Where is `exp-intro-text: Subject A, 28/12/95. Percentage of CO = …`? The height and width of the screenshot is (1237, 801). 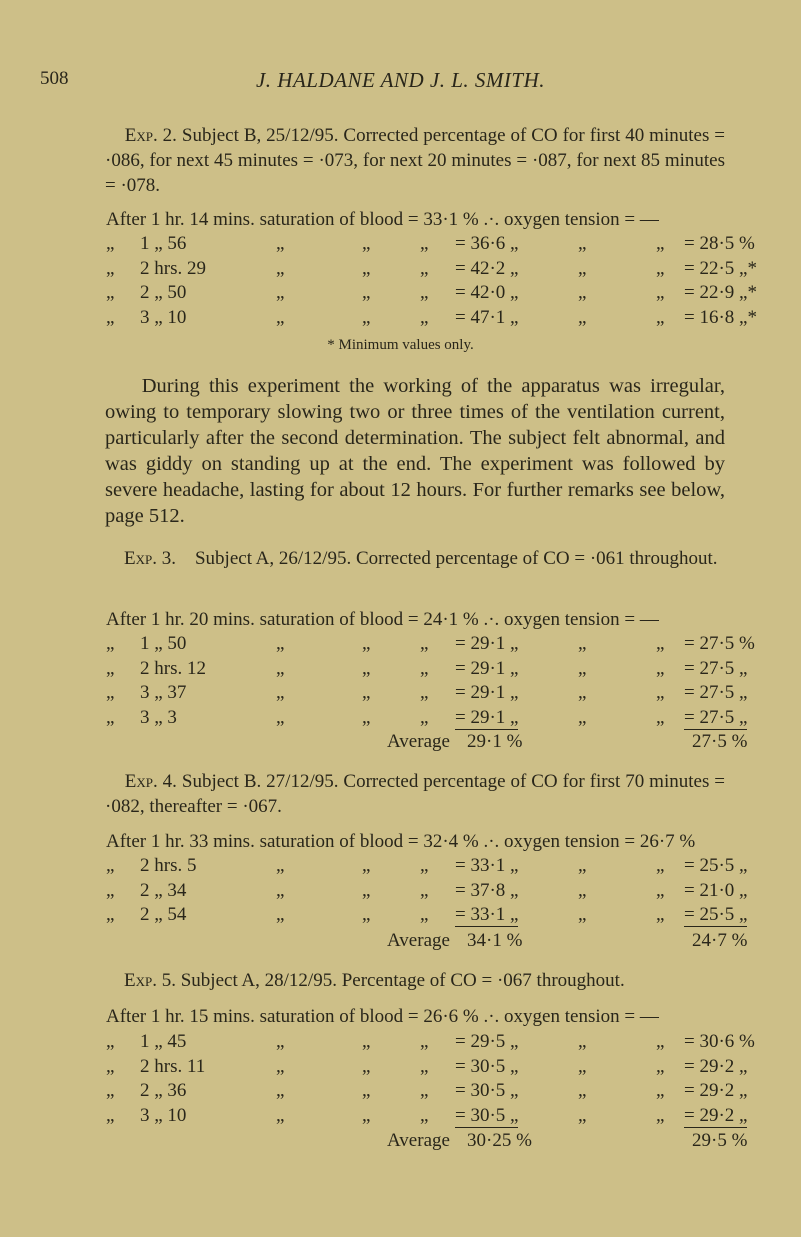
exp-intro-text: Subject A, 28/12/95. Percentage of CO = … is located at coordinates (402, 980).